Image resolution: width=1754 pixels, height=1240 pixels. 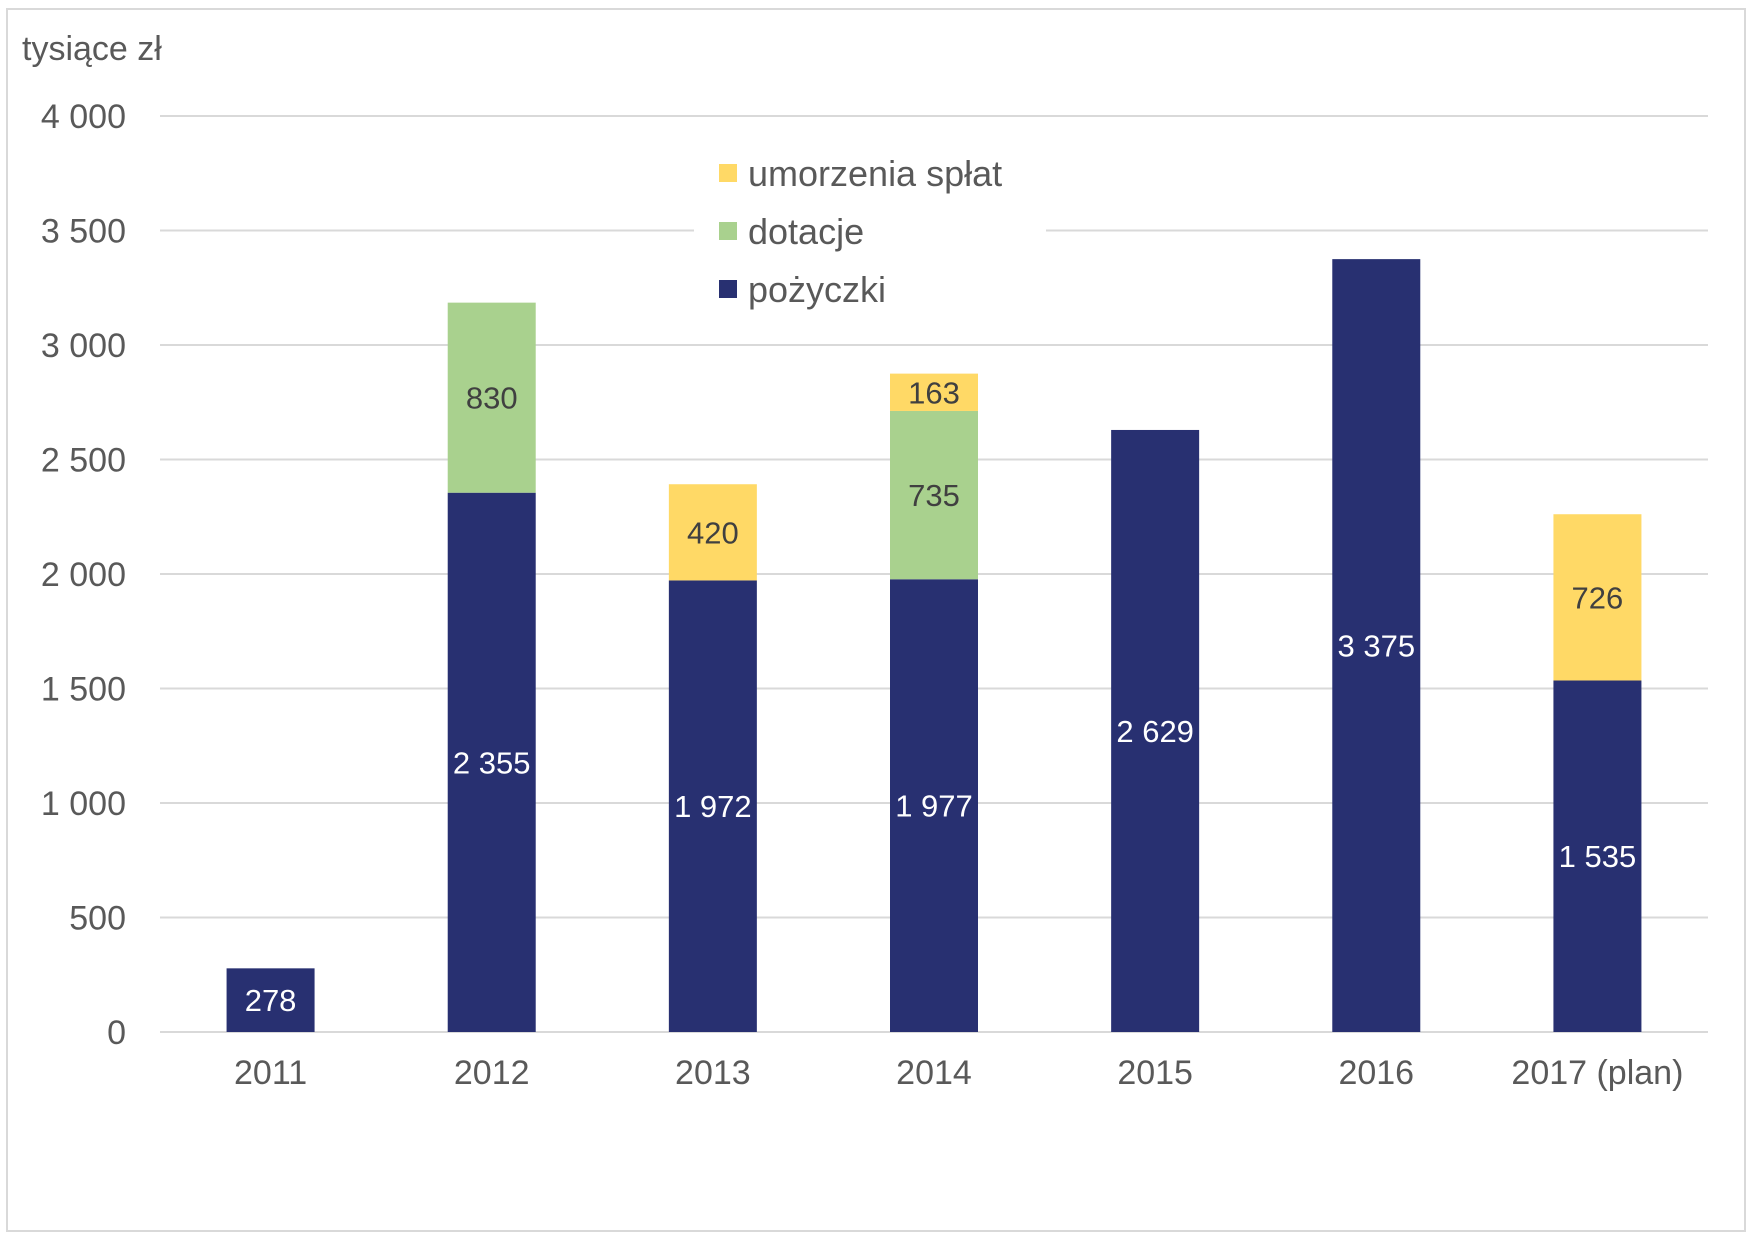 What do you see at coordinates (1376, 1073) in the screenshot?
I see `x-tick-label: 2016` at bounding box center [1376, 1073].